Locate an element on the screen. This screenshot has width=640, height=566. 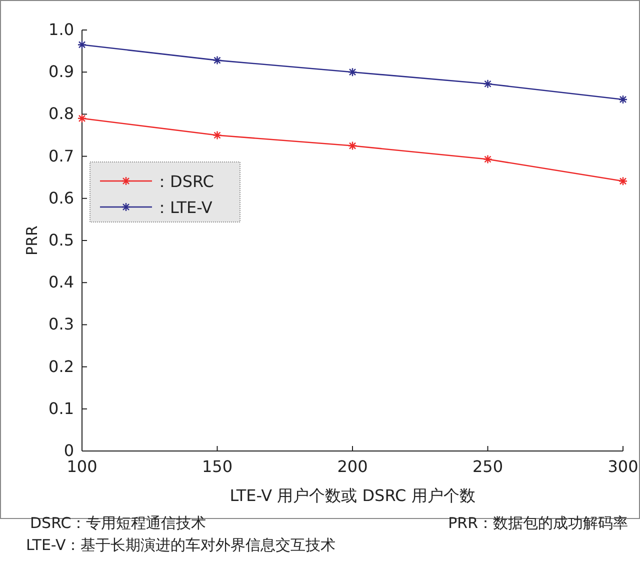
text: DSRC：专用短程通信技术 is located at coordinates (118, 523).